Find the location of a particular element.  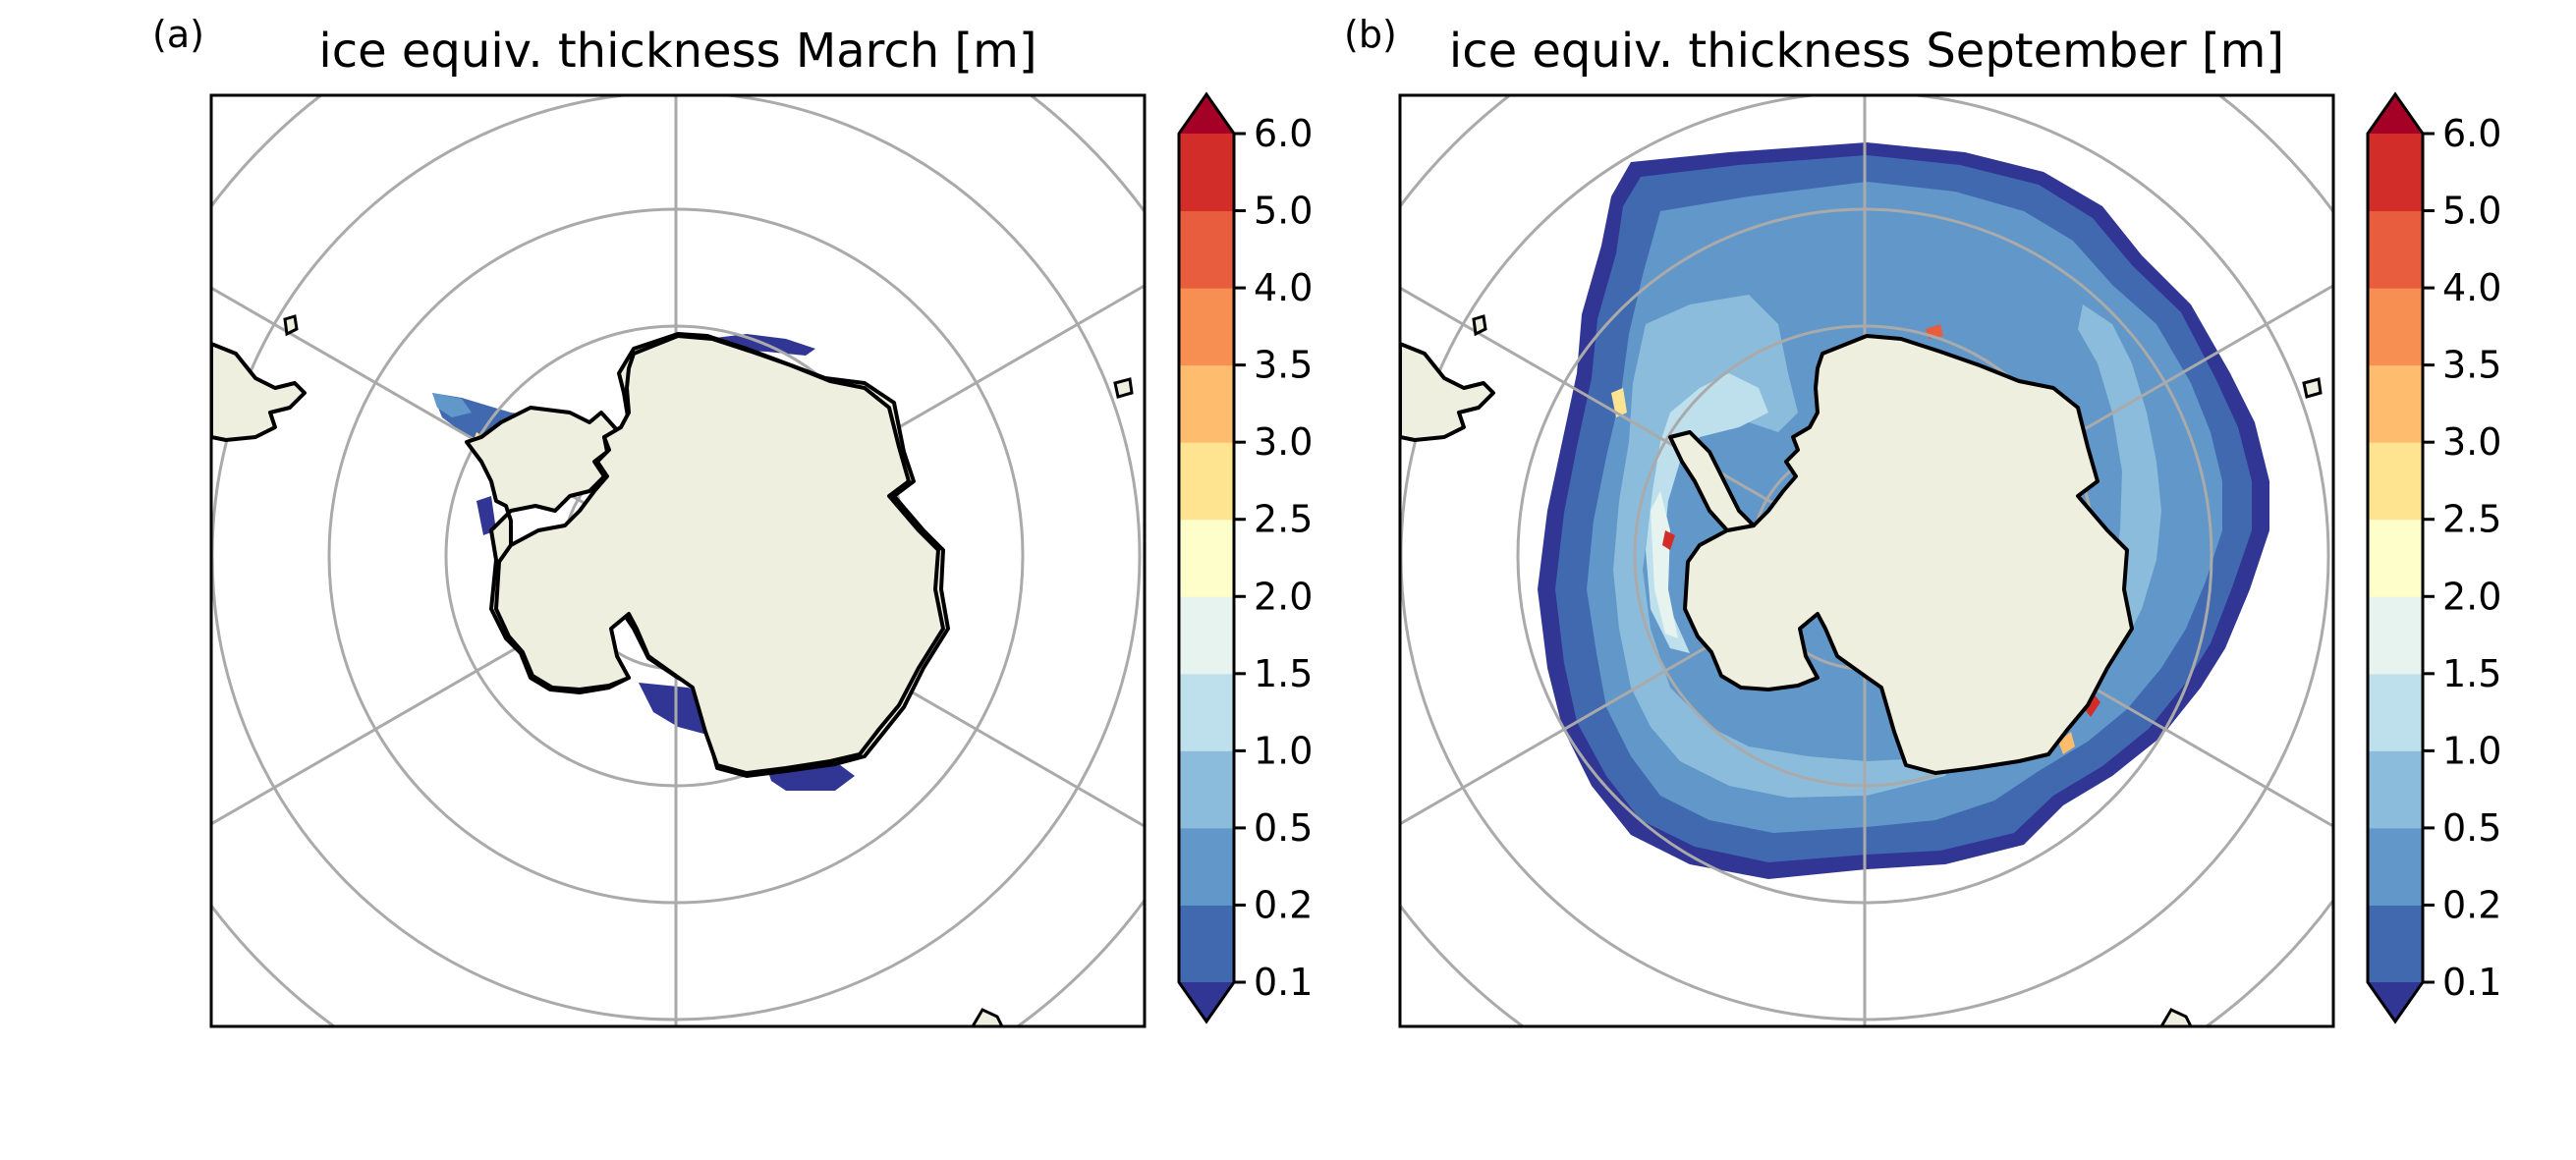

colorbar-tick-label-a-2: 0.5 is located at coordinates (1283, 828).